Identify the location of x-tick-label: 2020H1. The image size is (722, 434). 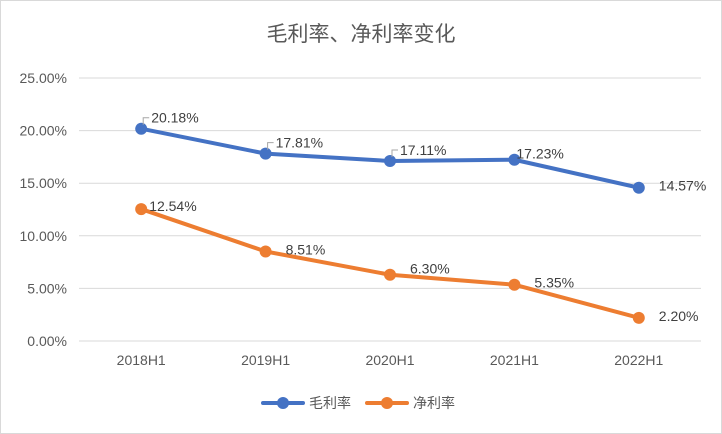
(389, 360).